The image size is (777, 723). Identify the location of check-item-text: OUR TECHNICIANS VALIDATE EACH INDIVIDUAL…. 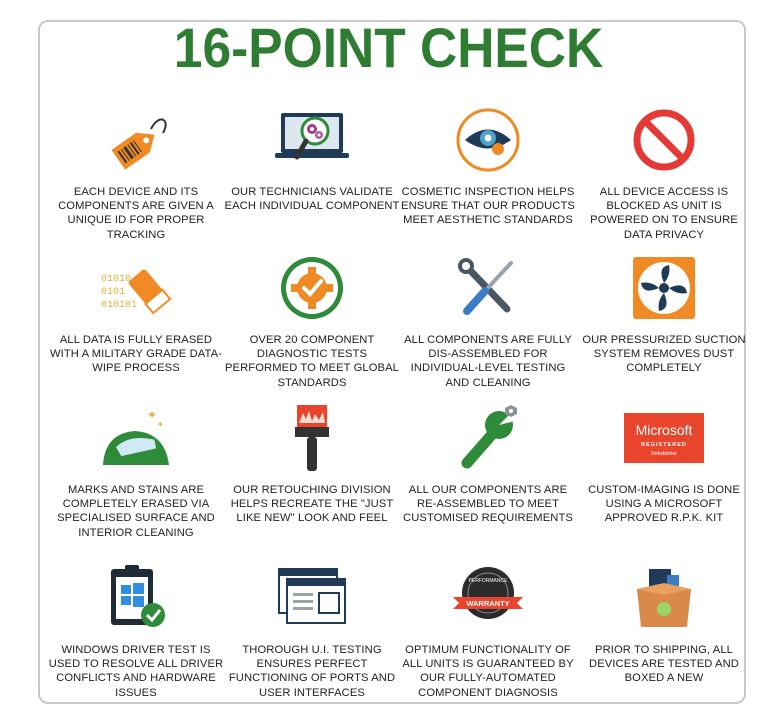
(312, 199).